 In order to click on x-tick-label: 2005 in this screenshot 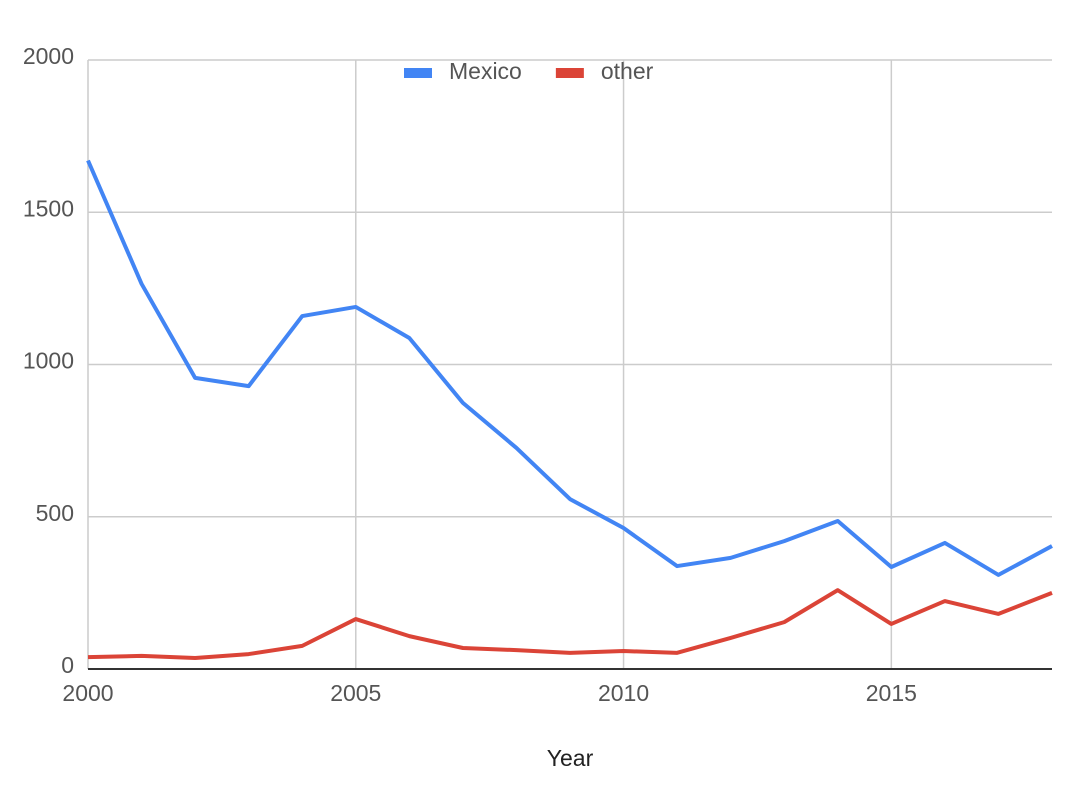, I will do `click(355, 693)`.